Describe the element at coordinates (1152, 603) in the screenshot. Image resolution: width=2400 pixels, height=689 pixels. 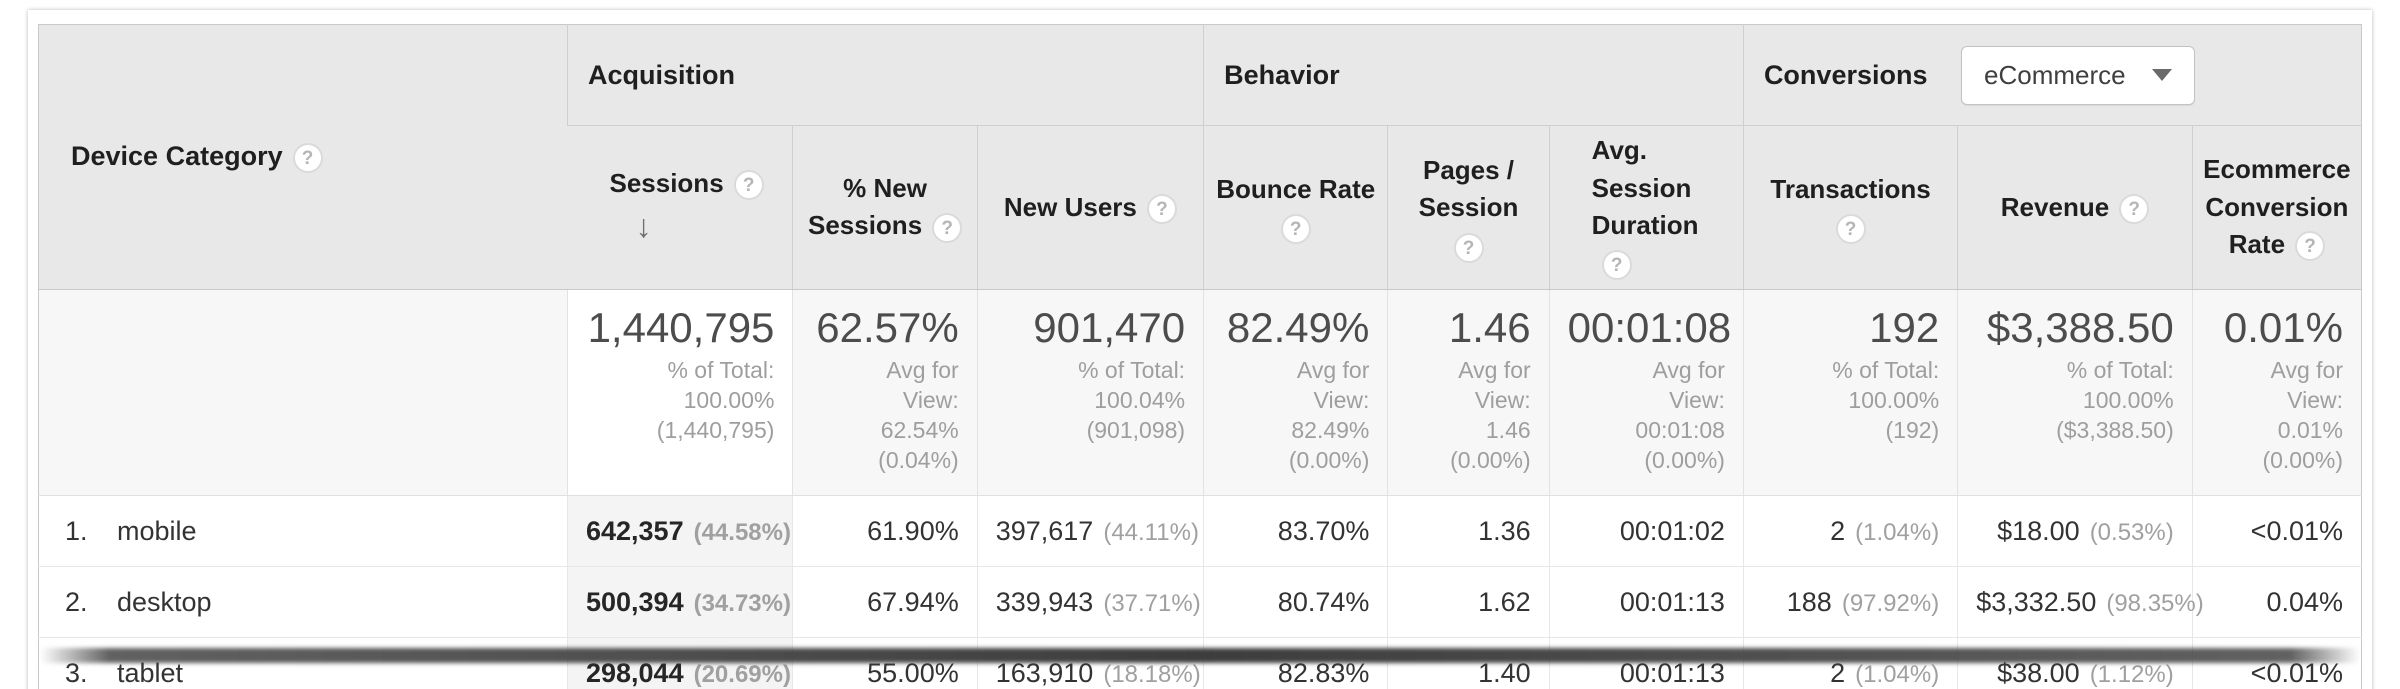
I see `cell-percent: (37.71%)` at that location.